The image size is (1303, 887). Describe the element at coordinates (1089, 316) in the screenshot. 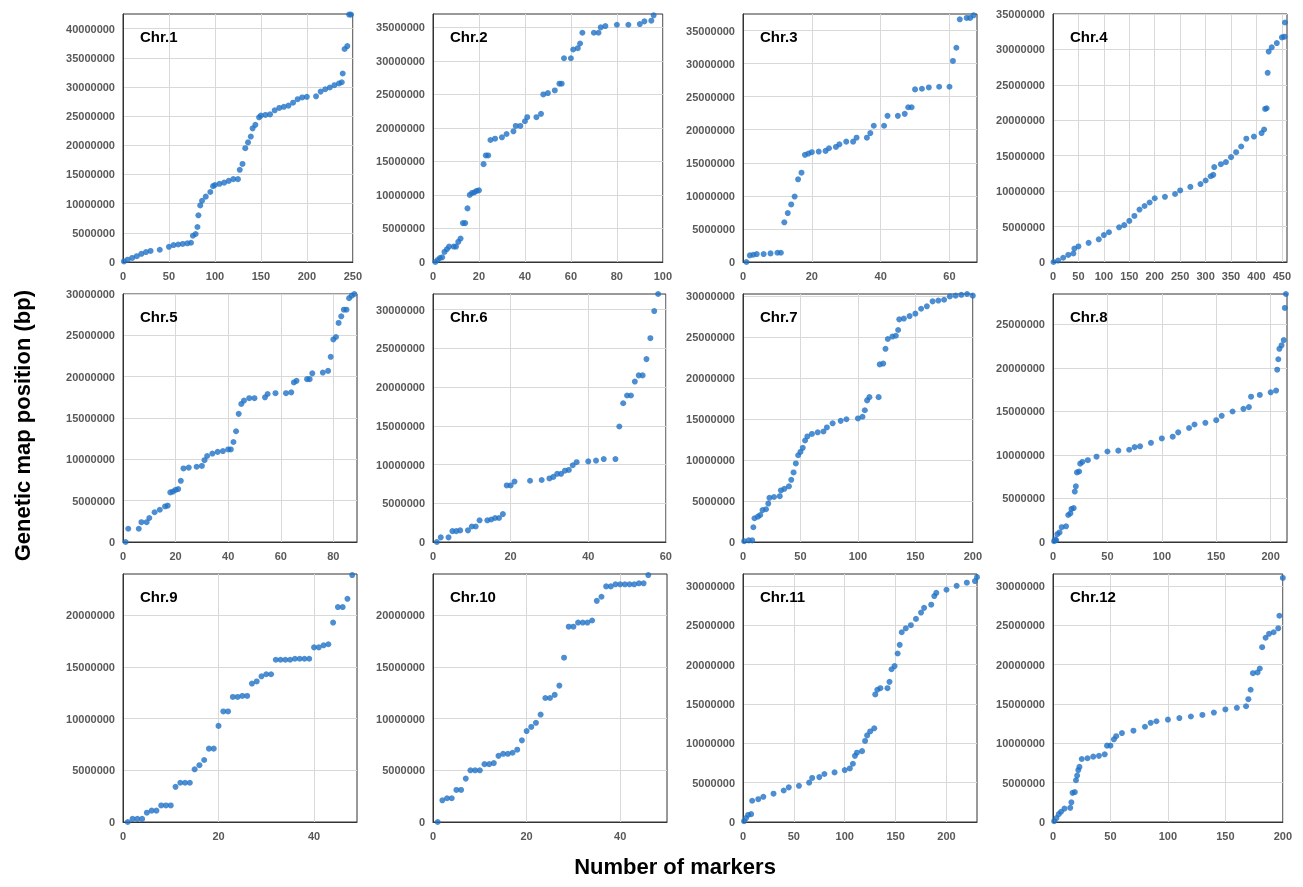

I see `text: Chr.8` at that location.